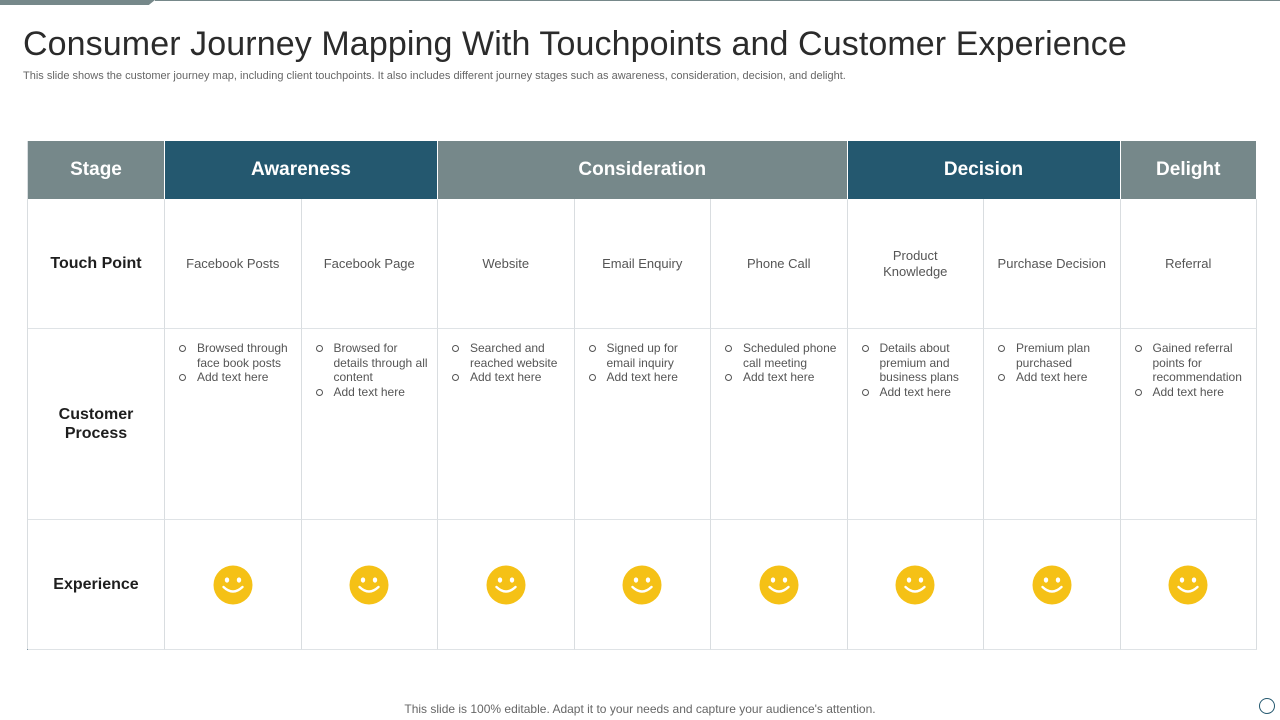 This screenshot has width=1280, height=720. What do you see at coordinates (646, 355) in the screenshot?
I see `process-item: Signed up for email inquiry` at bounding box center [646, 355].